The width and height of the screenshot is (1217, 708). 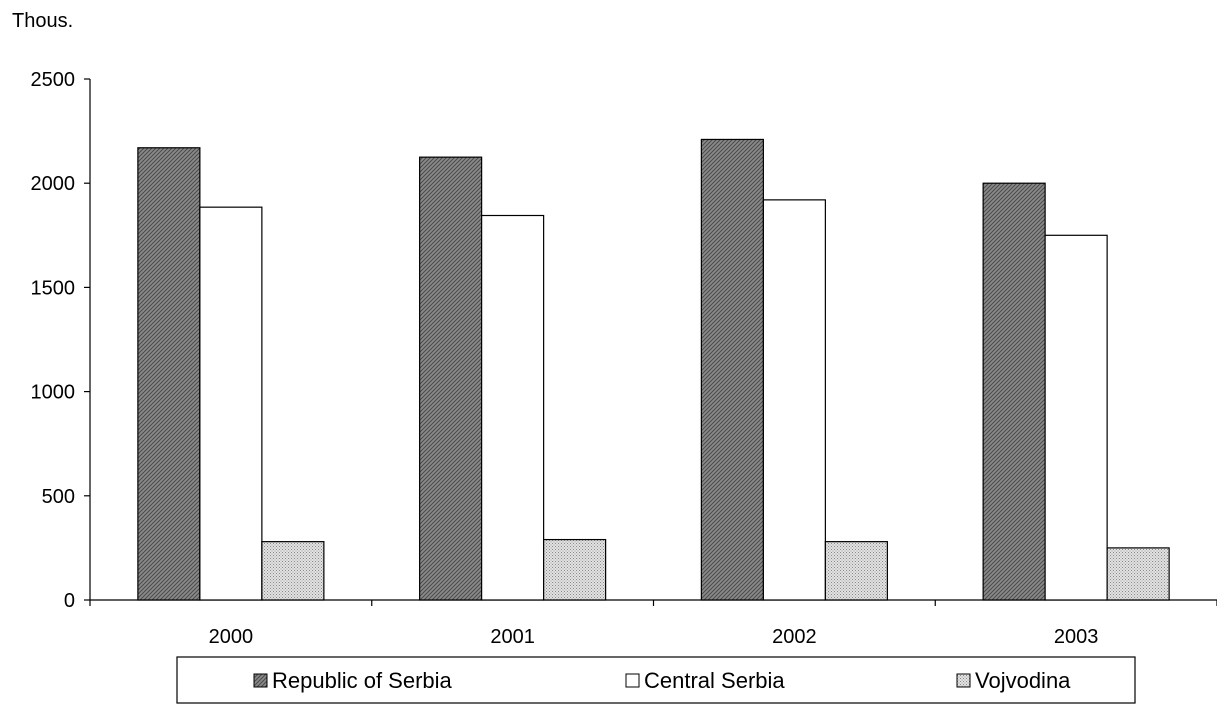 What do you see at coordinates (293, 571) in the screenshot?
I see `bar-vojvodina-2000` at bounding box center [293, 571].